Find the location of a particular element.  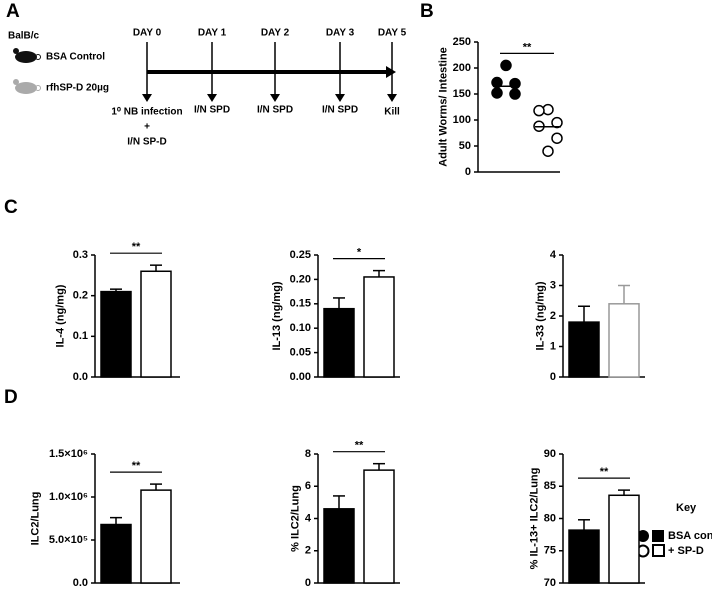

day-label: DAY 0 is located at coordinates (147, 33).